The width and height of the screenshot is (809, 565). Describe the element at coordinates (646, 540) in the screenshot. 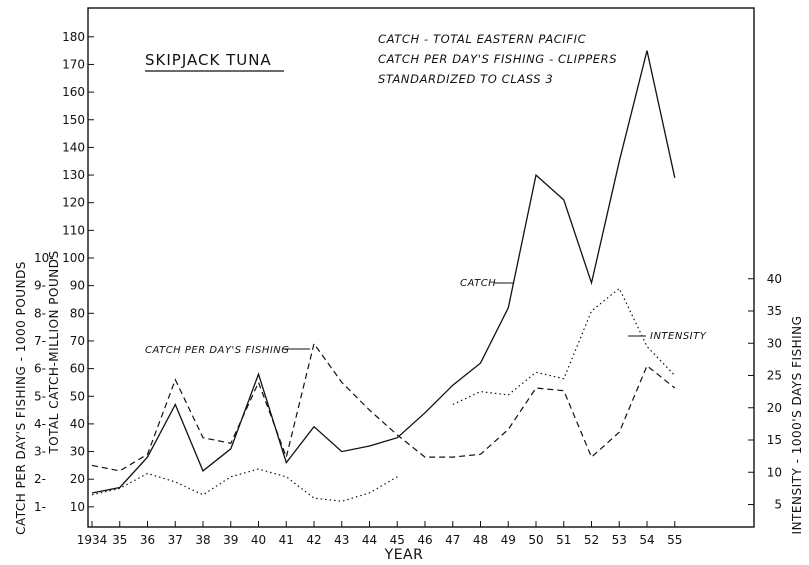

I see `x-tick-label: 54` at that location.